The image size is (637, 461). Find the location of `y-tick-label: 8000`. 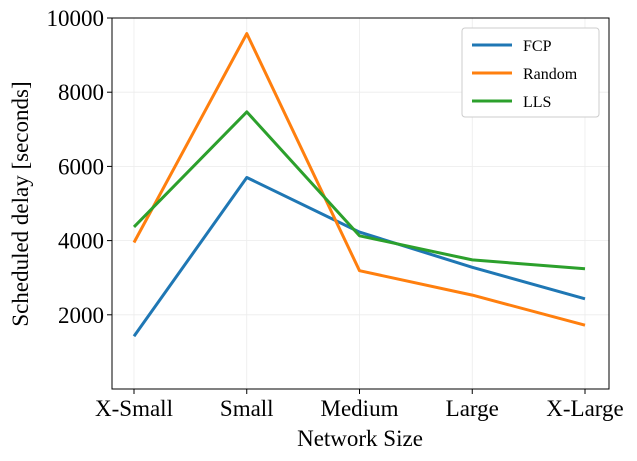

y-tick-label: 8000 is located at coordinates (81, 92).